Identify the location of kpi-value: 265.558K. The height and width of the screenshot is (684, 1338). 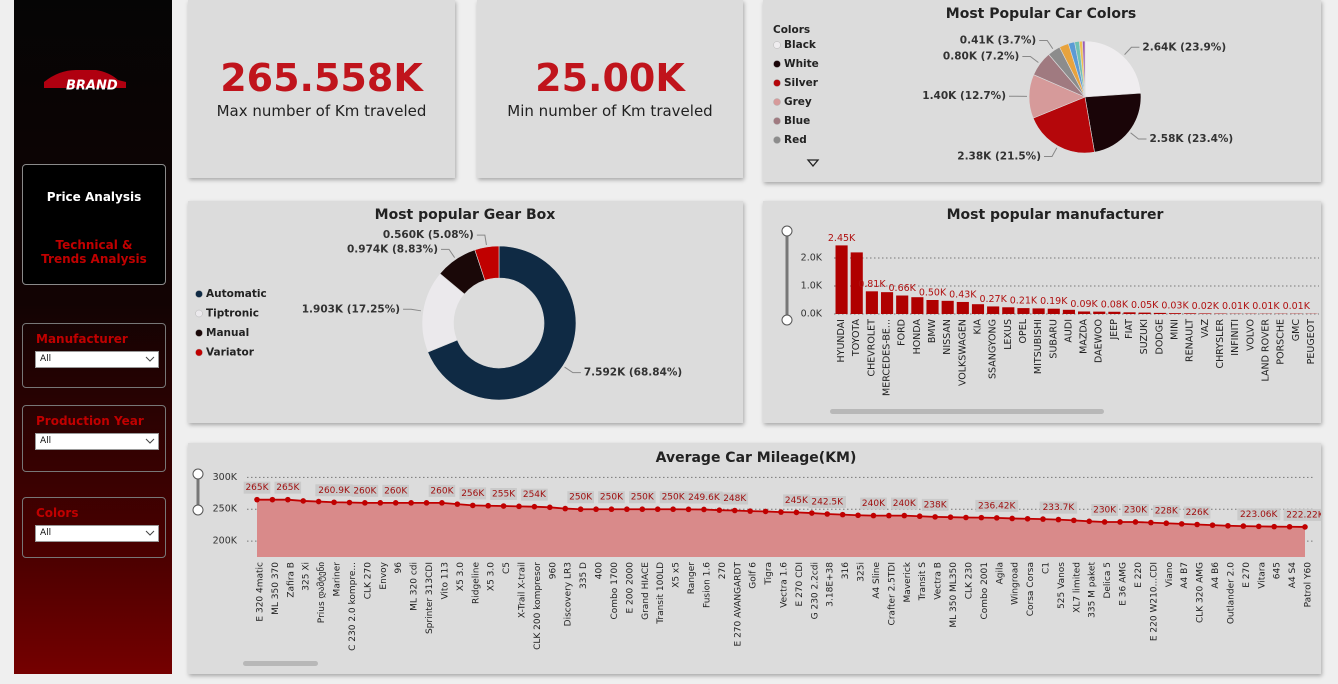
(321, 78).